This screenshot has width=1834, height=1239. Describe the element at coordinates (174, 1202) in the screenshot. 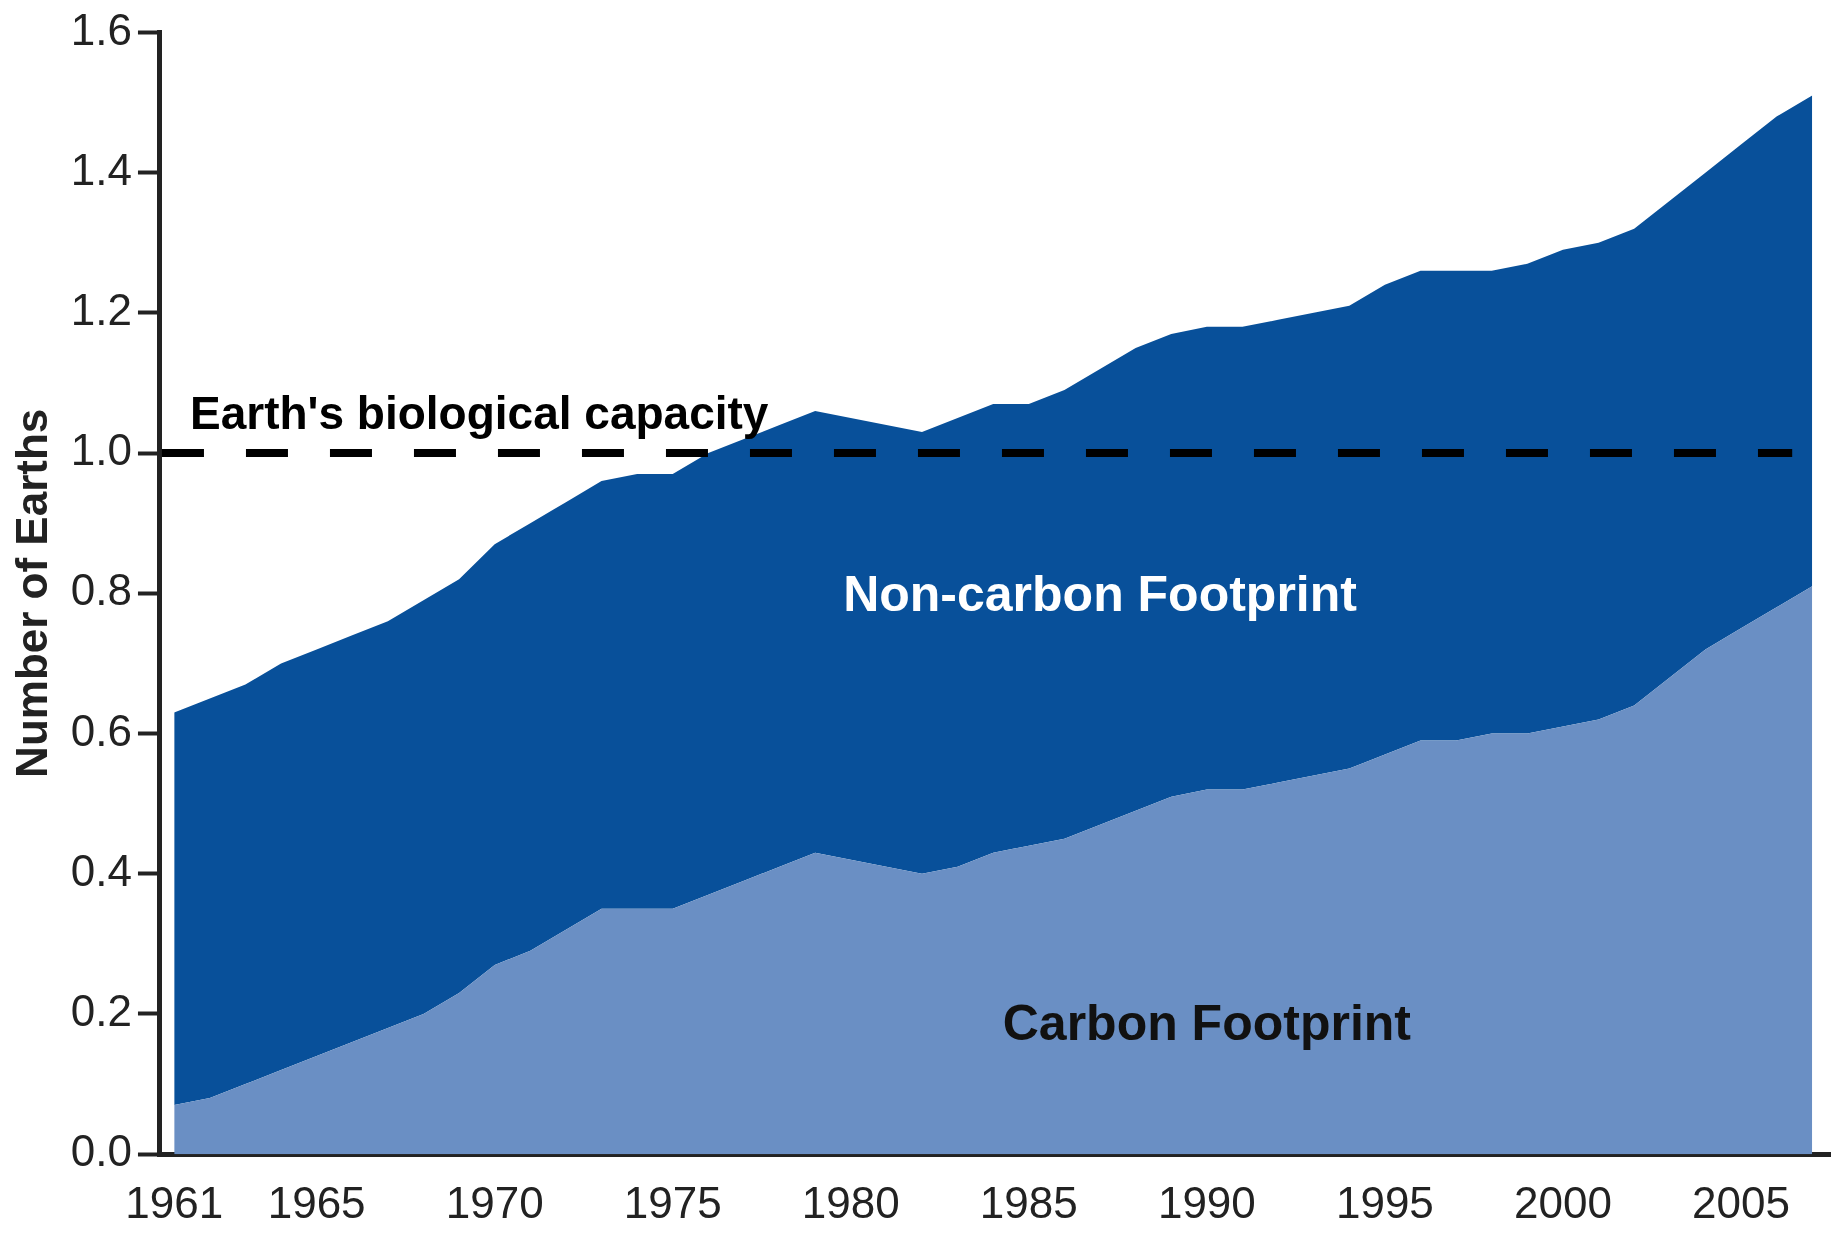

I see `x-tick-label: 1961` at that location.